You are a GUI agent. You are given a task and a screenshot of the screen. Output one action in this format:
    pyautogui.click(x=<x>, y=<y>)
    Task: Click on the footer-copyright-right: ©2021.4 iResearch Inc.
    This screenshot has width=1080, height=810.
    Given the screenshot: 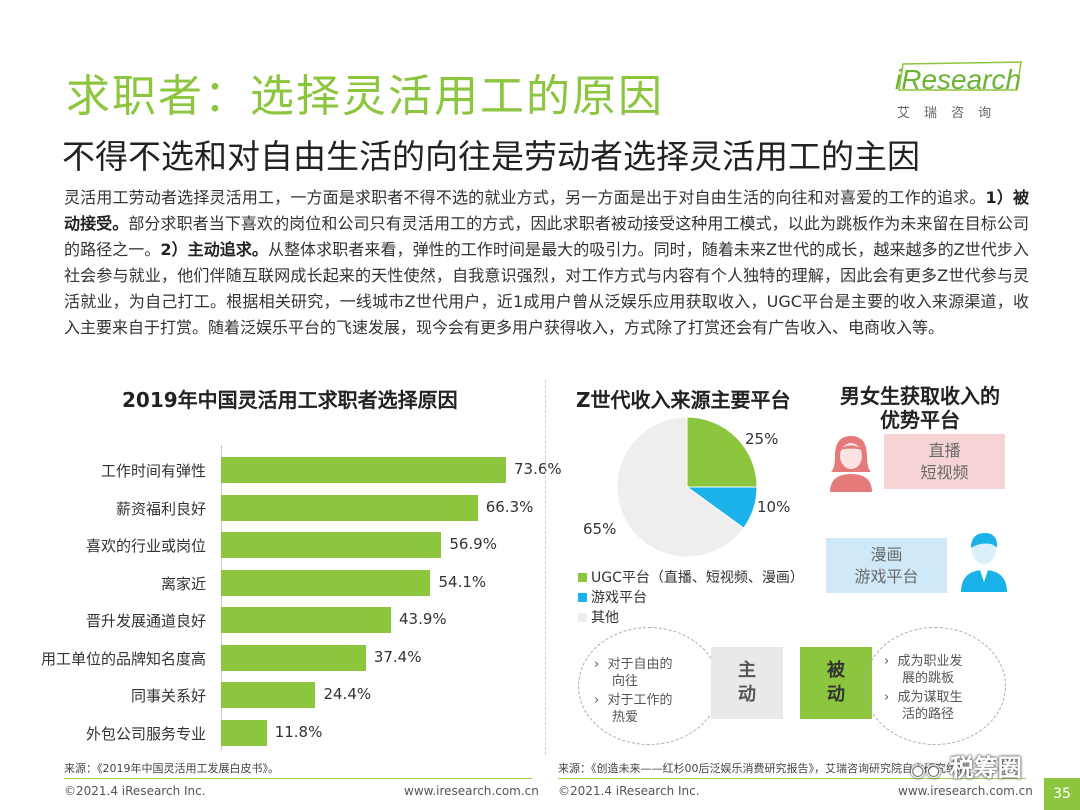 What is the action you would take?
    pyautogui.click(x=629, y=791)
    